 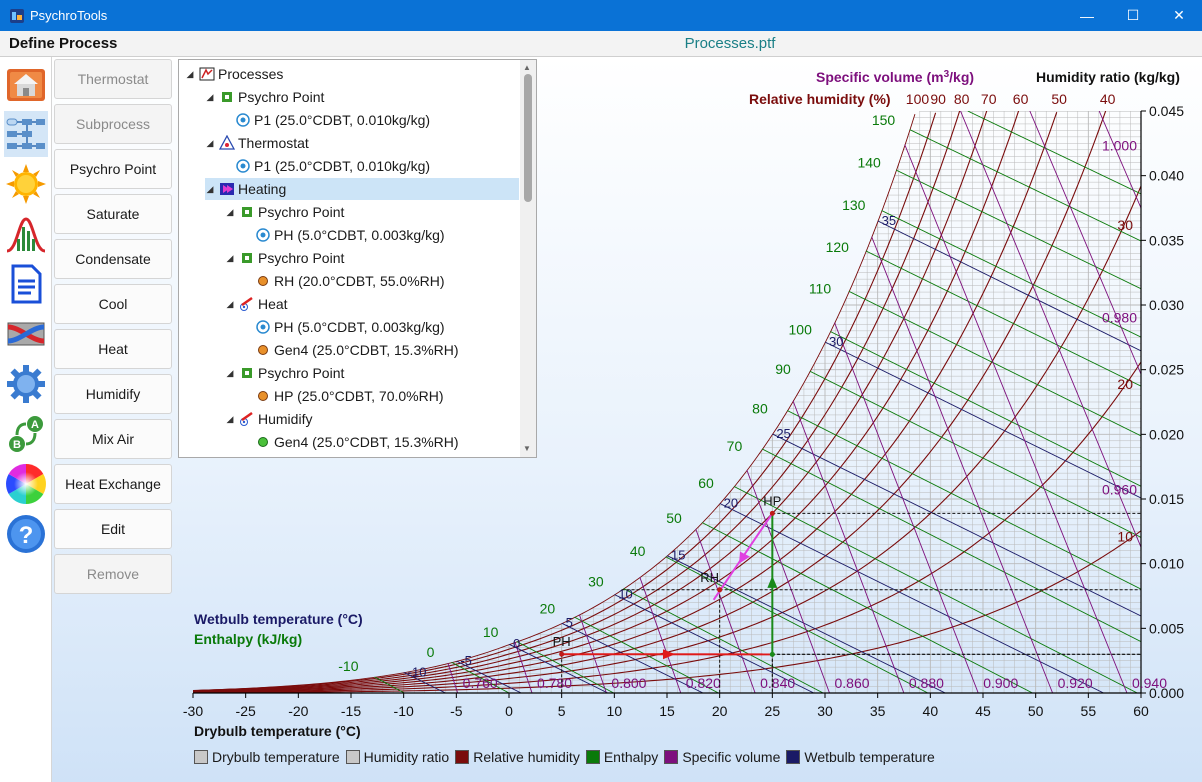 I want to click on legend-label: Drybulb temperature, so click(x=276, y=757).